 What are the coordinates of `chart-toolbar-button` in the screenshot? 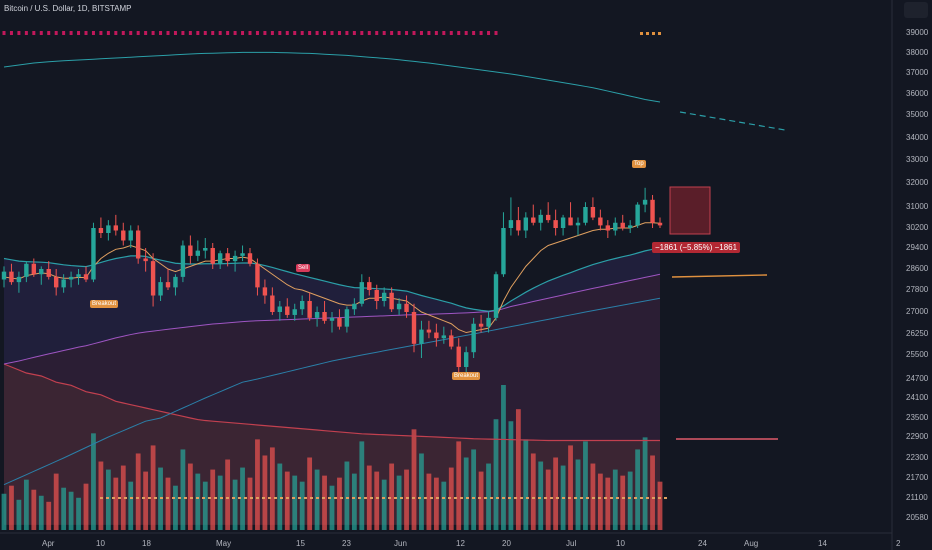 It's located at (916, 10).